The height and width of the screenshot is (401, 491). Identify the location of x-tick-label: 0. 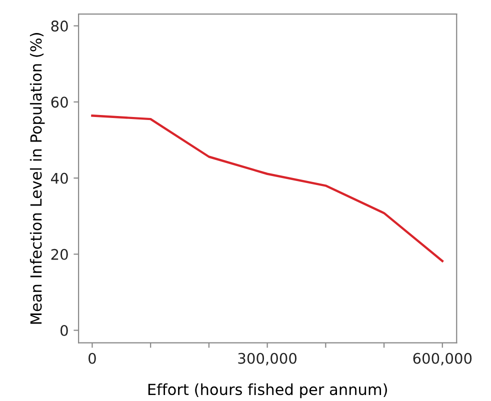
(92, 358).